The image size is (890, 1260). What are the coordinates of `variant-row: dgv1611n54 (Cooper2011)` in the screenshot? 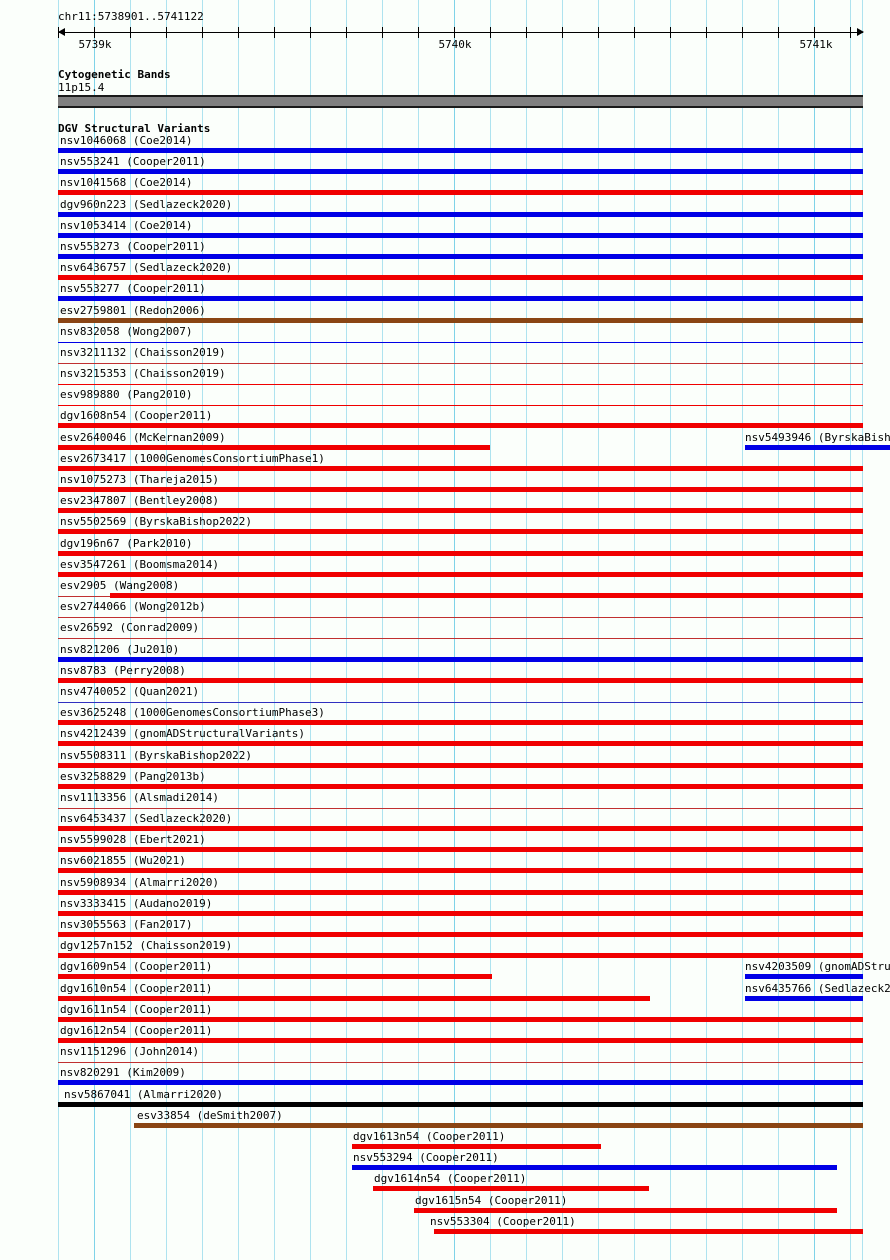 It's located at (445, 1013).